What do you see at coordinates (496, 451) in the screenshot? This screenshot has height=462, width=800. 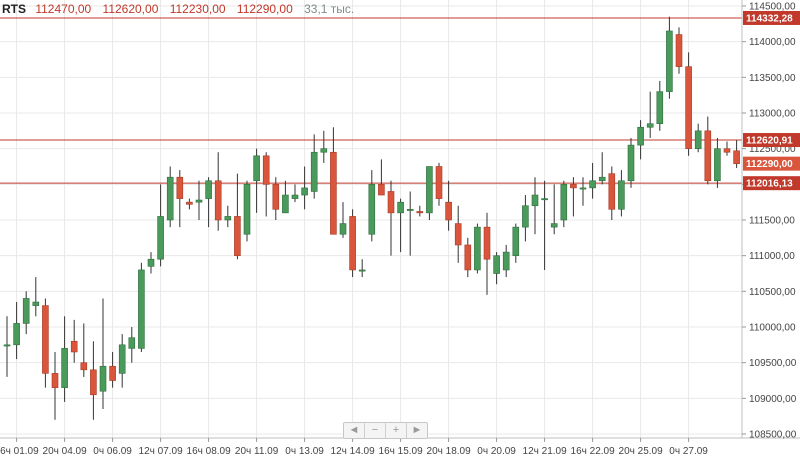 I see `x-tick-label: 0ч 20.09` at bounding box center [496, 451].